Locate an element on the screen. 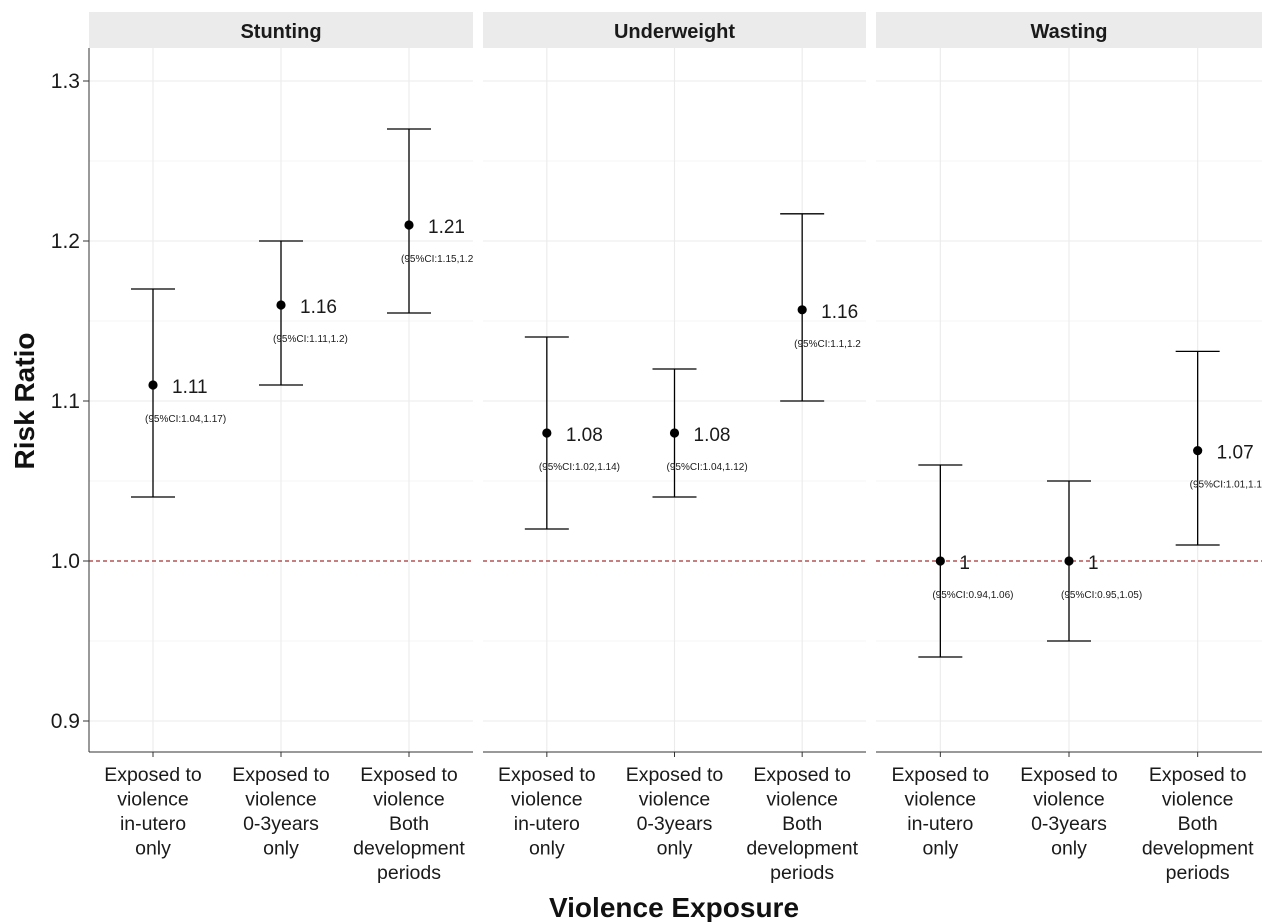 The height and width of the screenshot is (922, 1262). ci-label: (95%CI:1.04,1.17) is located at coordinates (185, 419).